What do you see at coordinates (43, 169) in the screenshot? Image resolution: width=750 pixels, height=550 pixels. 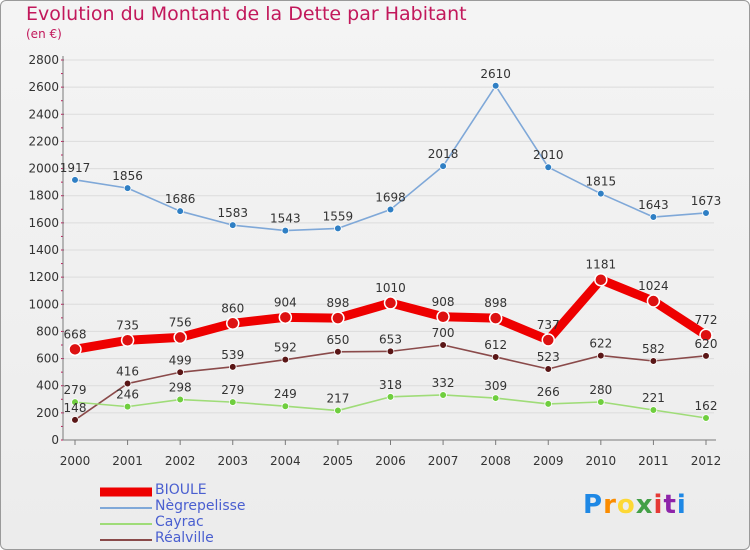 I see `y-tick-label: 2000` at bounding box center [43, 169].